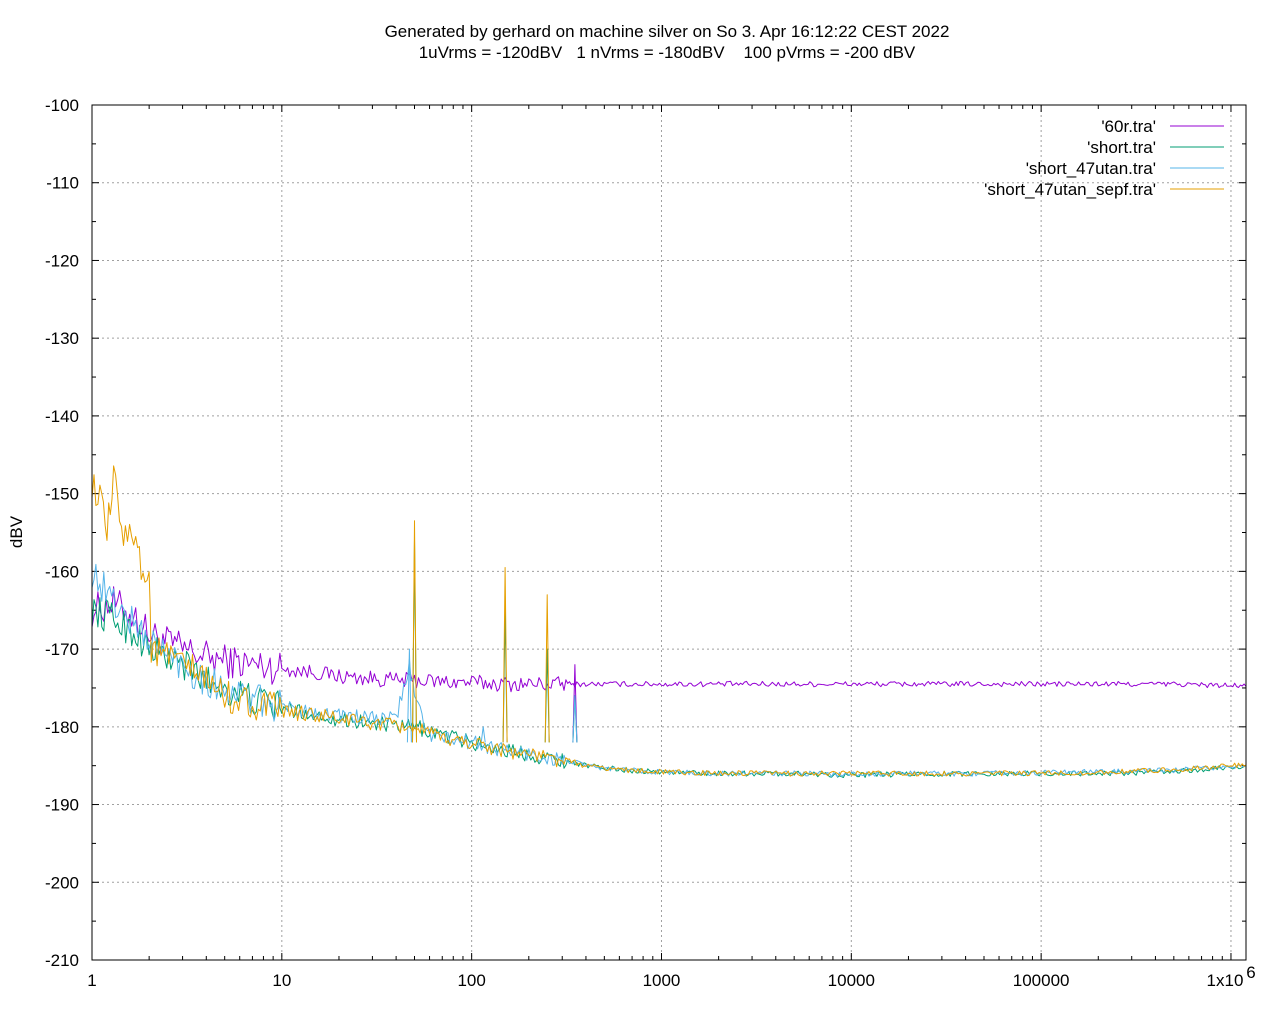 The height and width of the screenshot is (1024, 1280). I want to click on y-tick-label: -100, so click(62, 105).